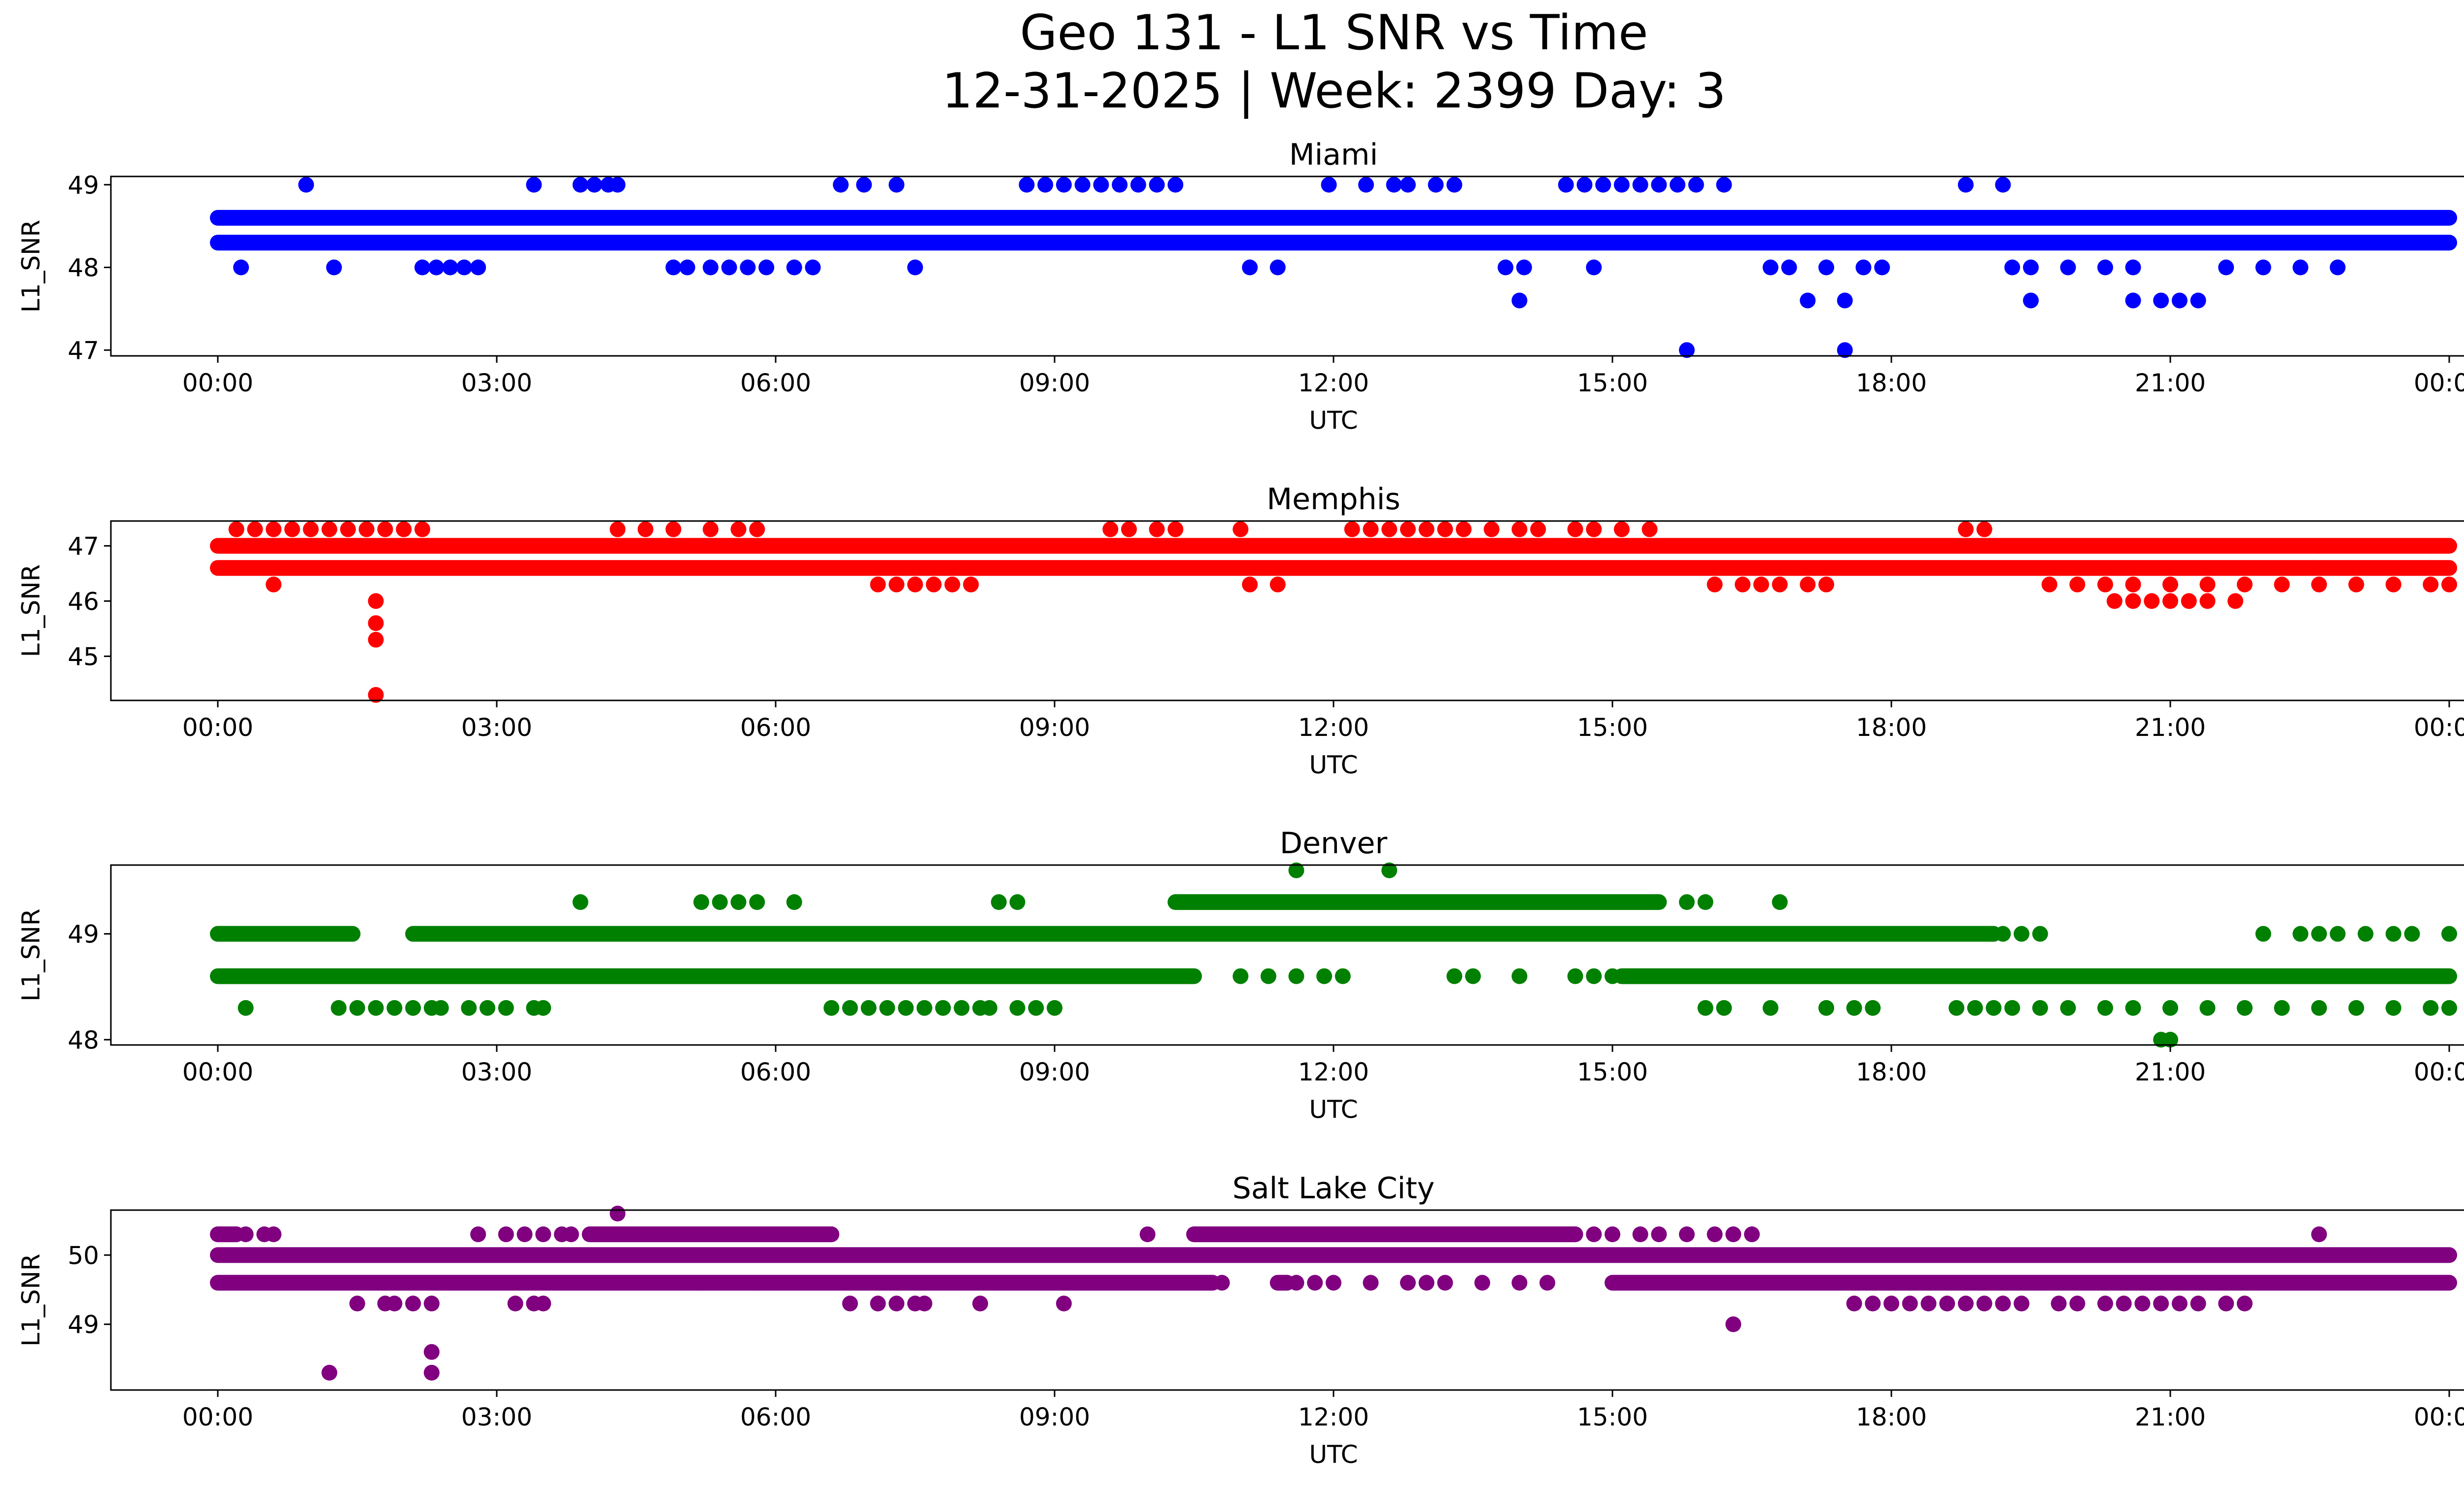  Describe the element at coordinates (1612, 727) in the screenshot. I see `x-tick-label: 15:00` at that location.